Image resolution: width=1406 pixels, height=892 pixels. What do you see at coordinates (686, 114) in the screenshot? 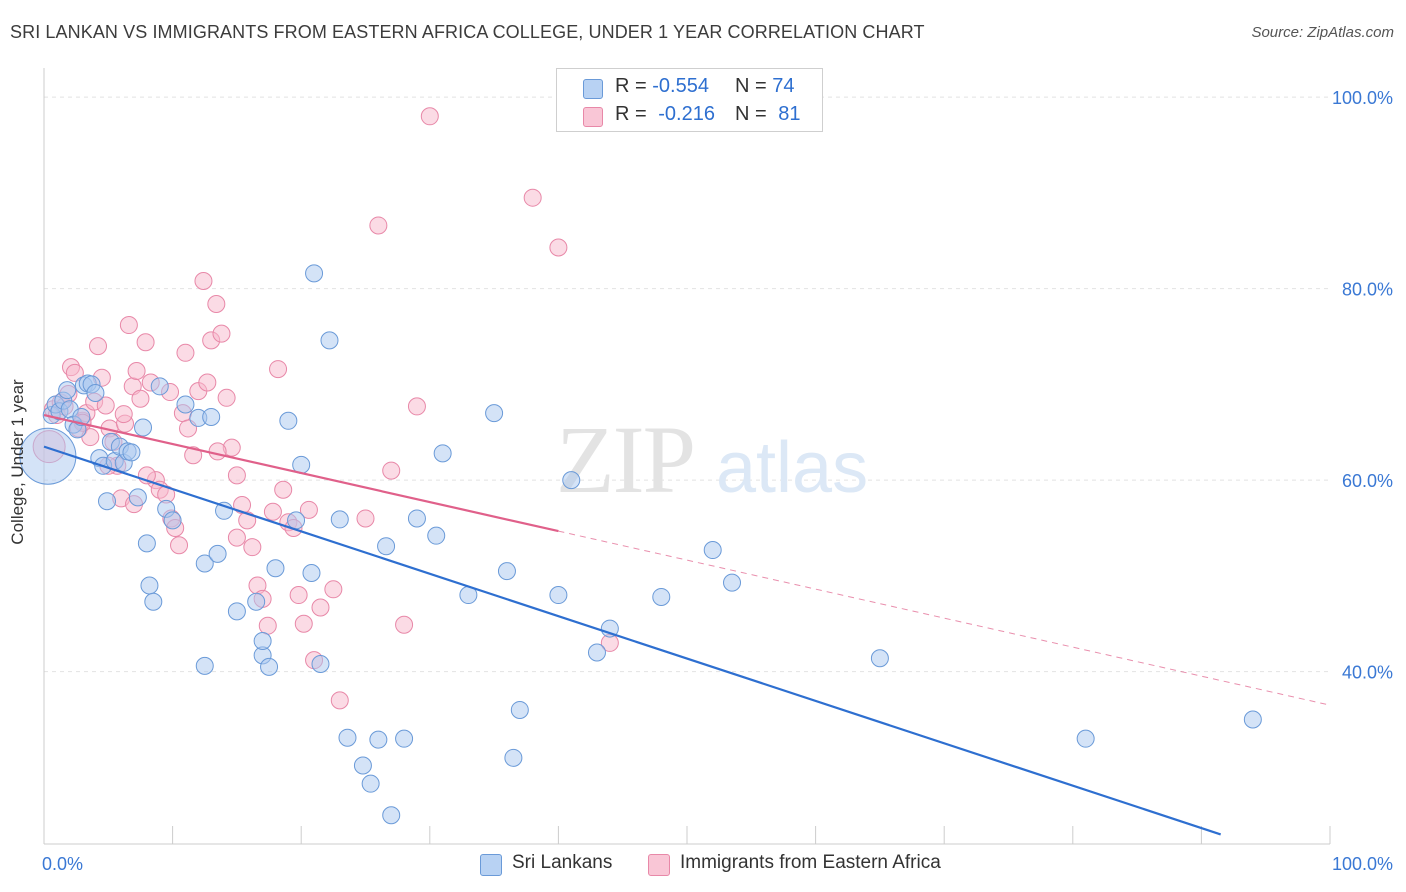
I see `legend-r-value-pink: -0.216` at bounding box center [686, 114].